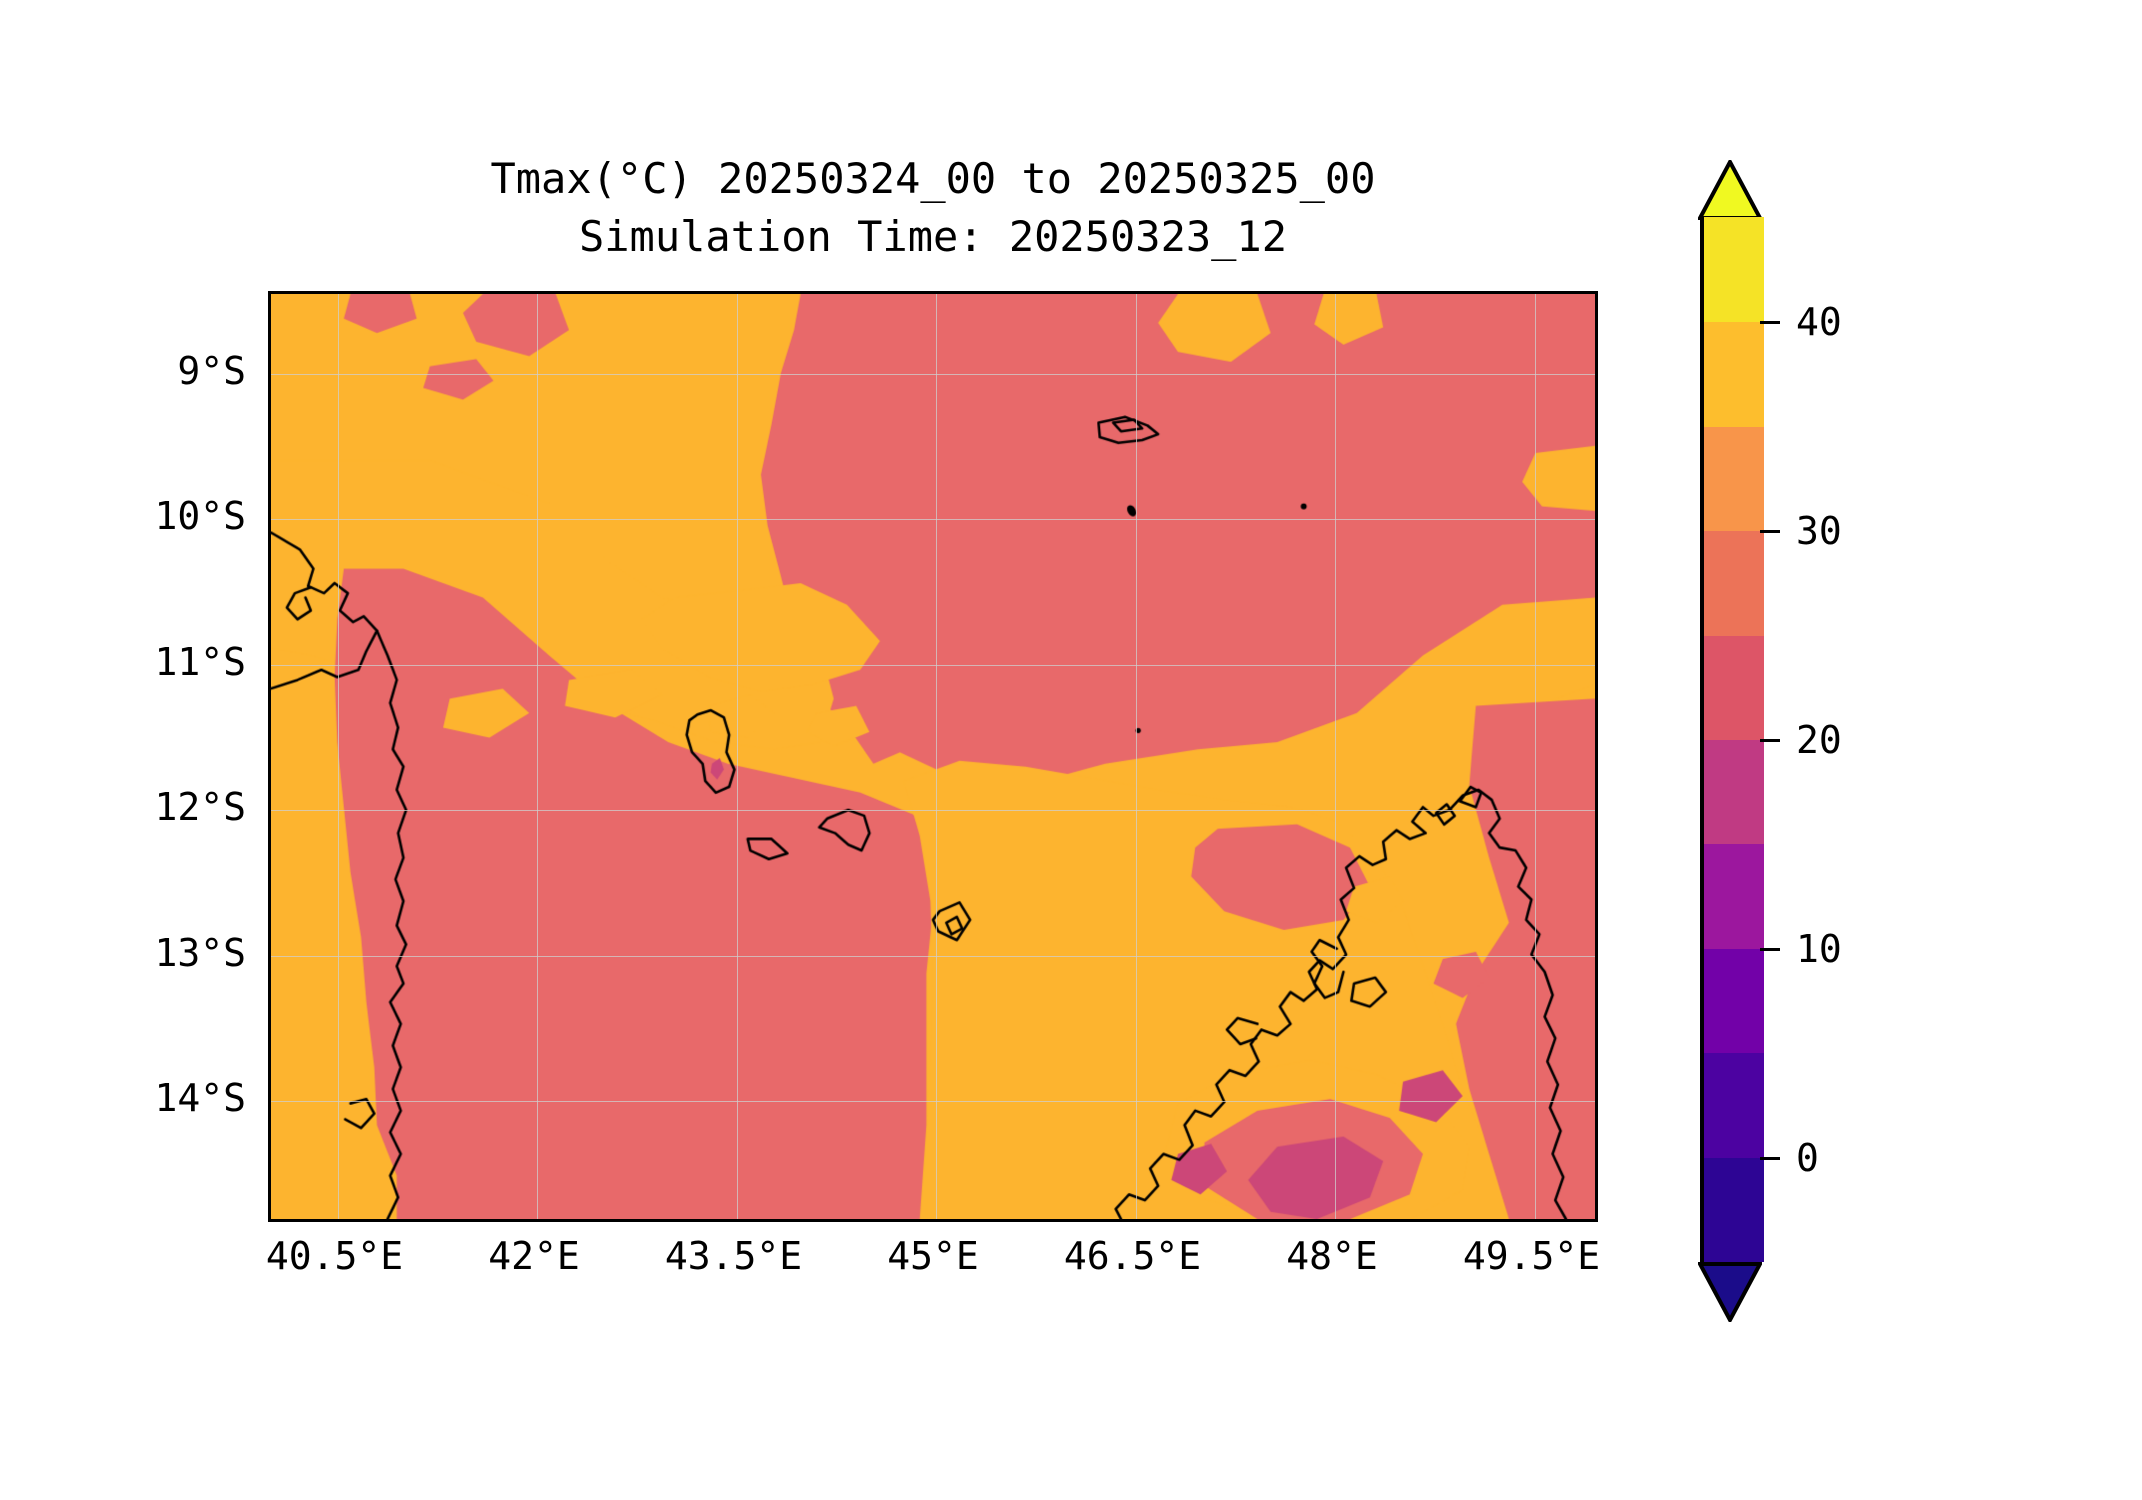  What do you see at coordinates (1819, 948) in the screenshot?
I see `colorbar-tick-label: 10` at bounding box center [1819, 948].